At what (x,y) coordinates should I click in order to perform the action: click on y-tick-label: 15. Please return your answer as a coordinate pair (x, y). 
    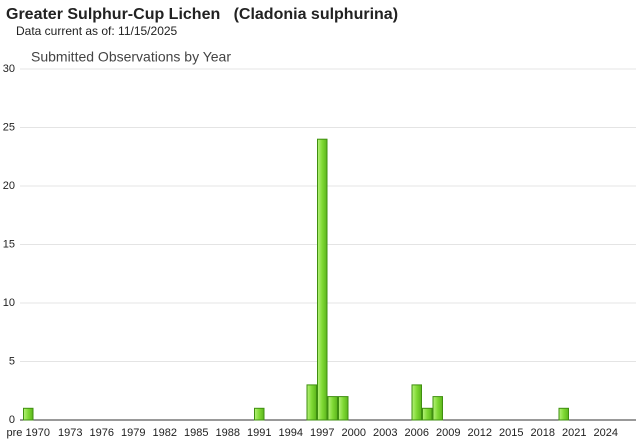
    Looking at the image, I should click on (9, 244).